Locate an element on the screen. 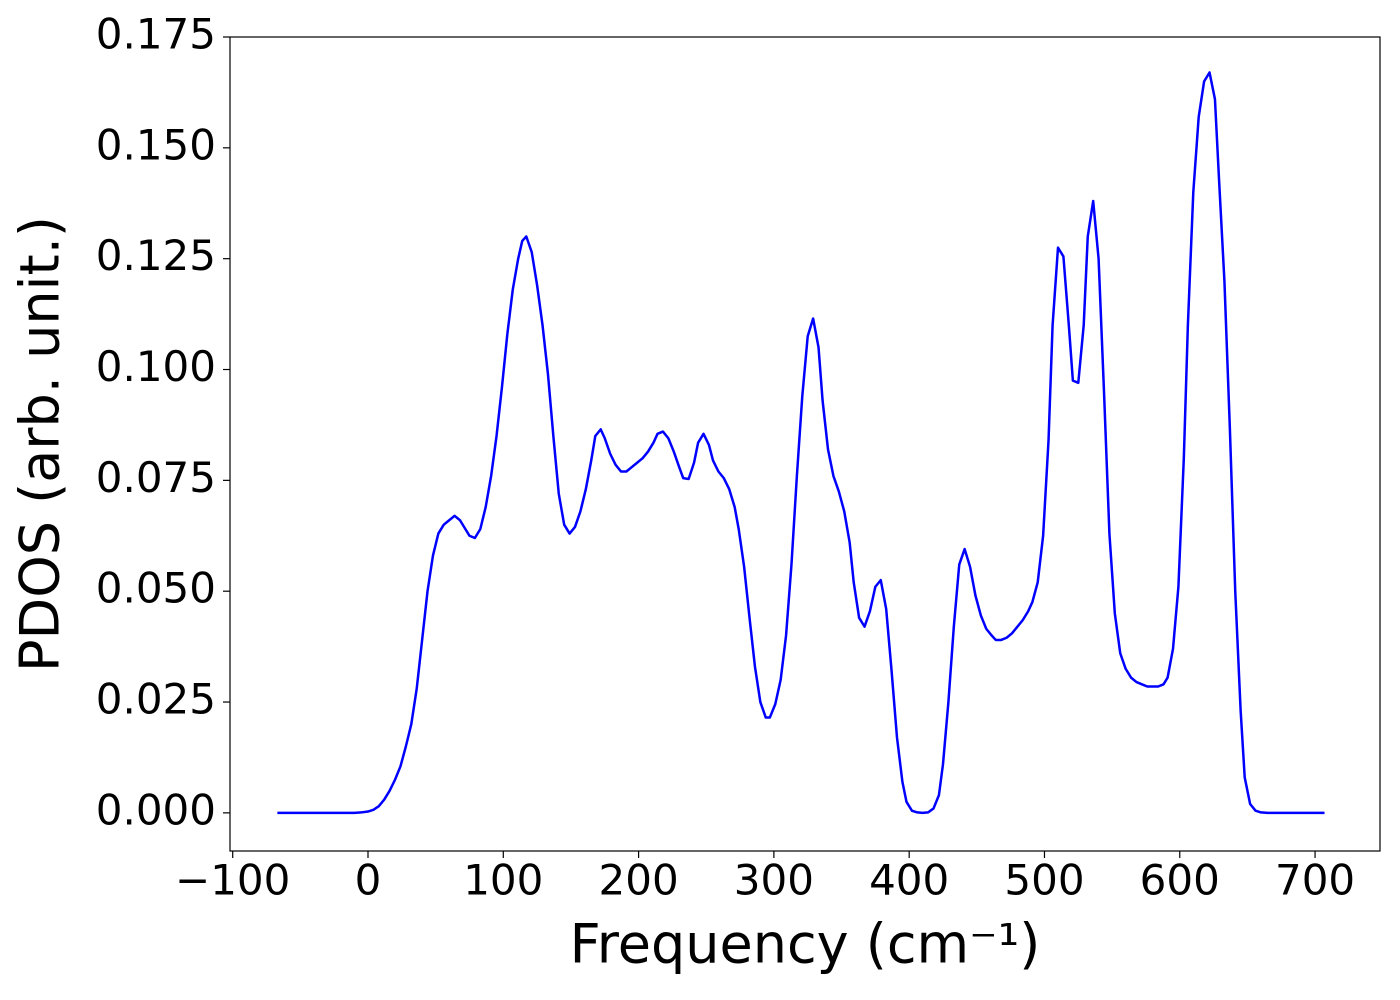  y-tick-label: 0.125 is located at coordinates (156, 255).